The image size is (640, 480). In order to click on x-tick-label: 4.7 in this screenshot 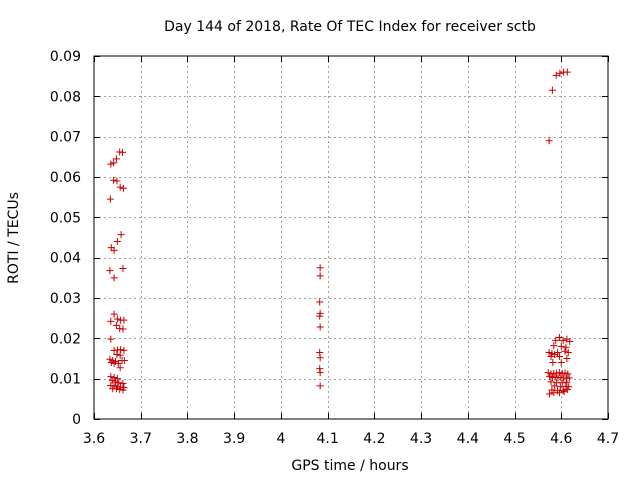, I will do `click(608, 439)`.